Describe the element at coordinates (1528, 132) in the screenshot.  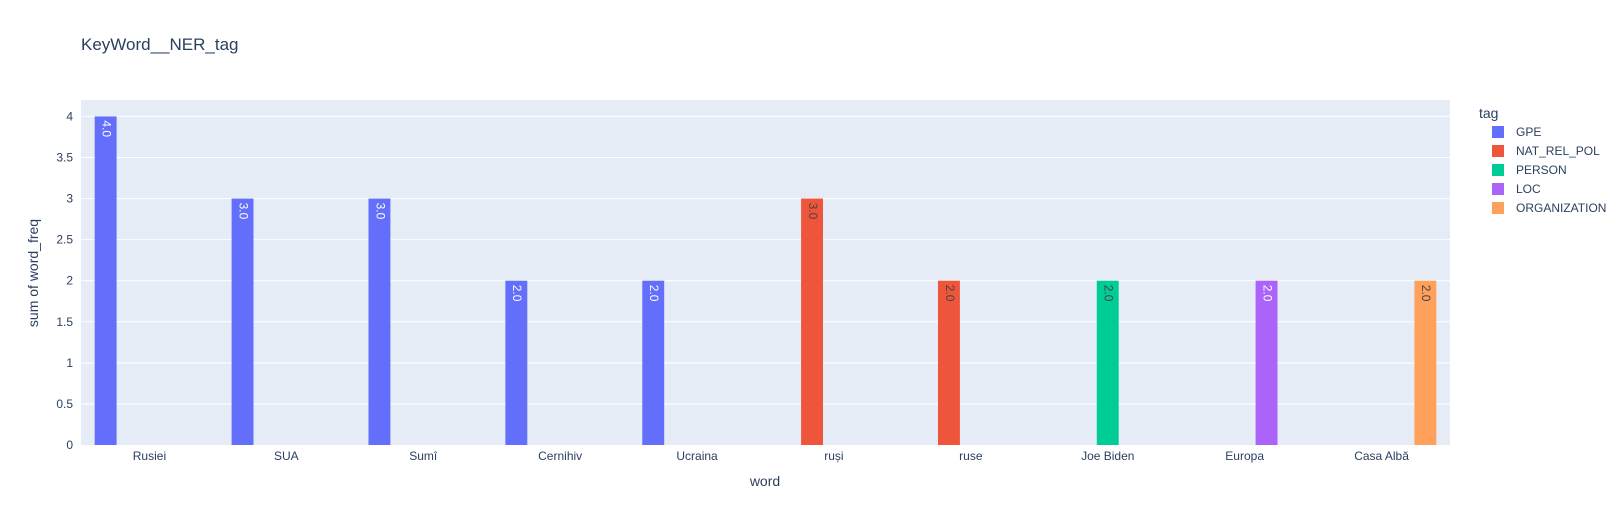
I see `legend-label: GPE` at that location.